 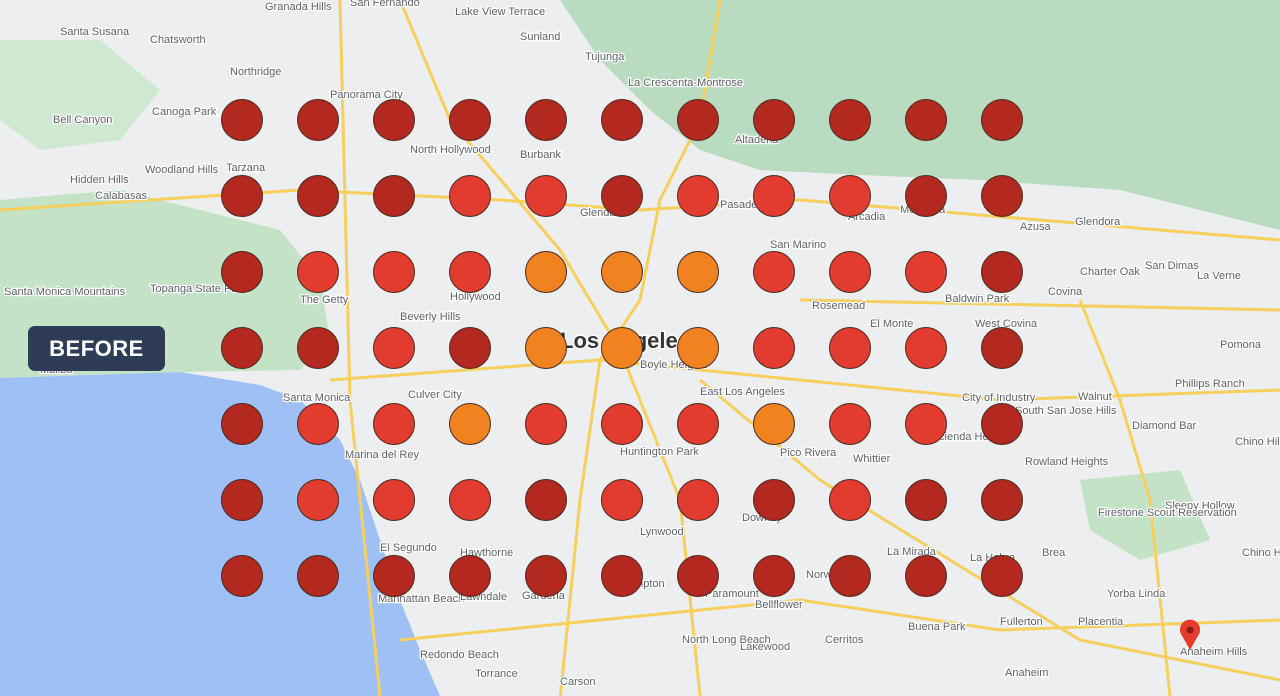 What do you see at coordinates (435, 395) in the screenshot?
I see `place-label: Culver City` at bounding box center [435, 395].